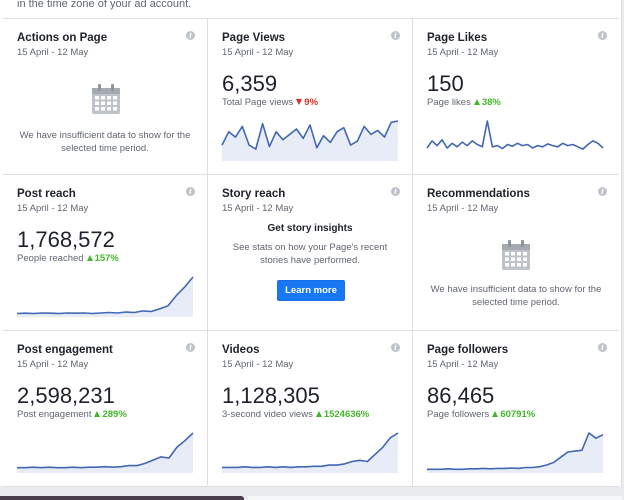 The image size is (624, 500). What do you see at coordinates (106, 258) in the screenshot?
I see `metric-change: 157%` at bounding box center [106, 258].